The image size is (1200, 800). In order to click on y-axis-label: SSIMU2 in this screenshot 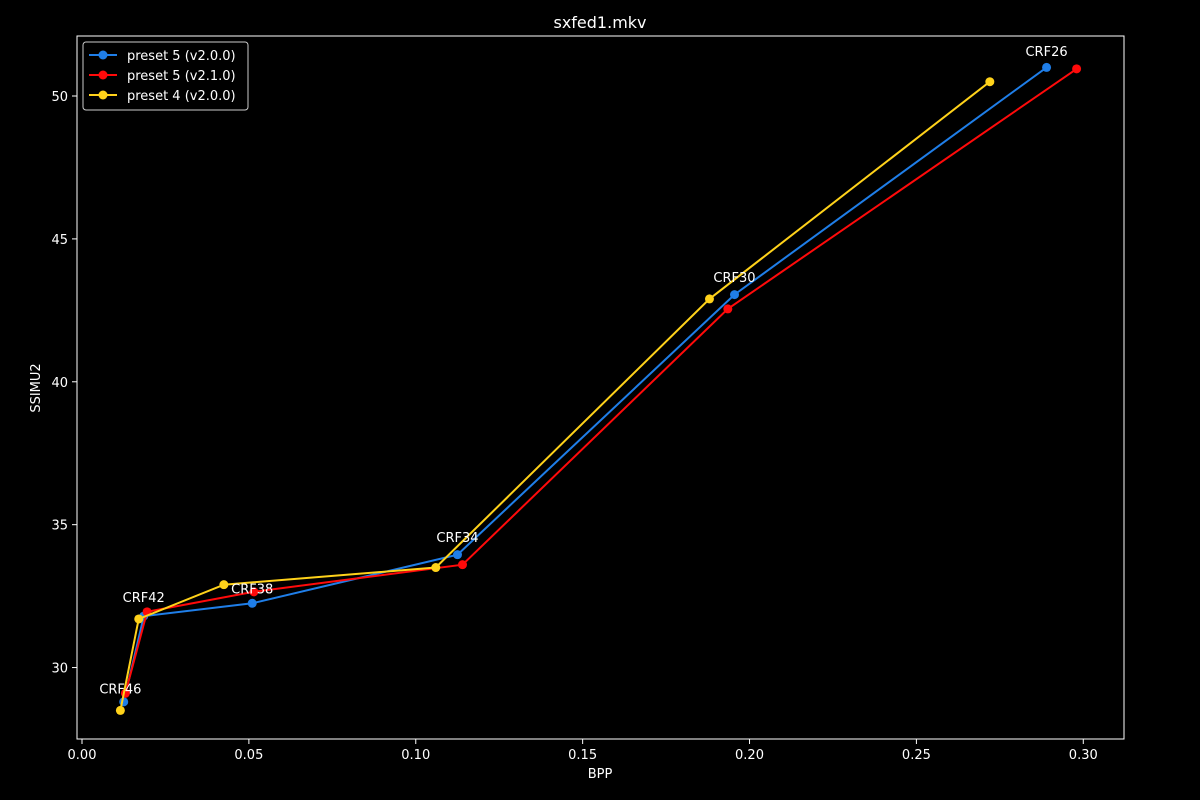, I will do `click(36, 387)`.